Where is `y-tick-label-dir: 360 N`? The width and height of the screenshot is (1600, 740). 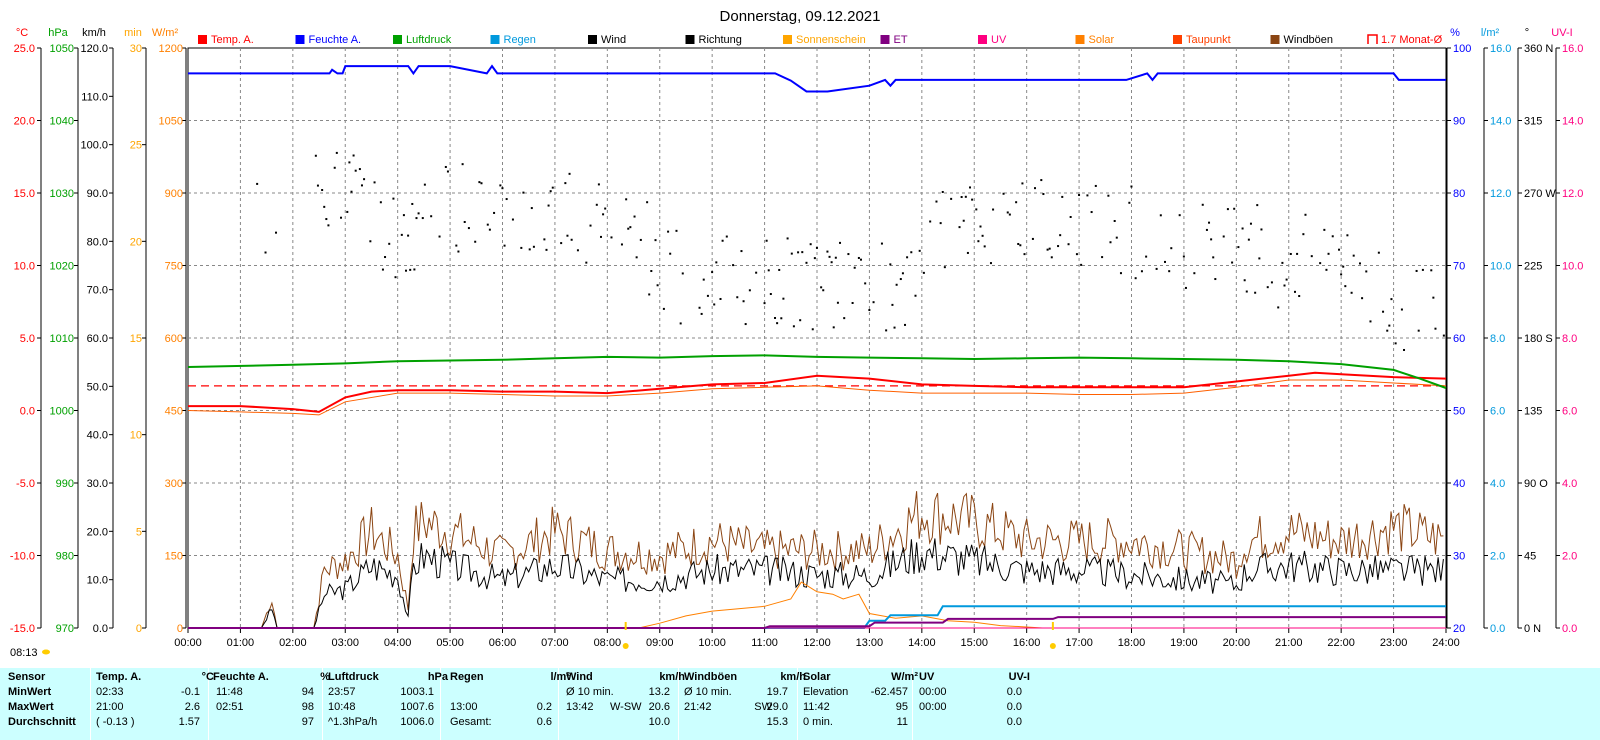
y-tick-label-dir: 360 N is located at coordinates (1538, 49).